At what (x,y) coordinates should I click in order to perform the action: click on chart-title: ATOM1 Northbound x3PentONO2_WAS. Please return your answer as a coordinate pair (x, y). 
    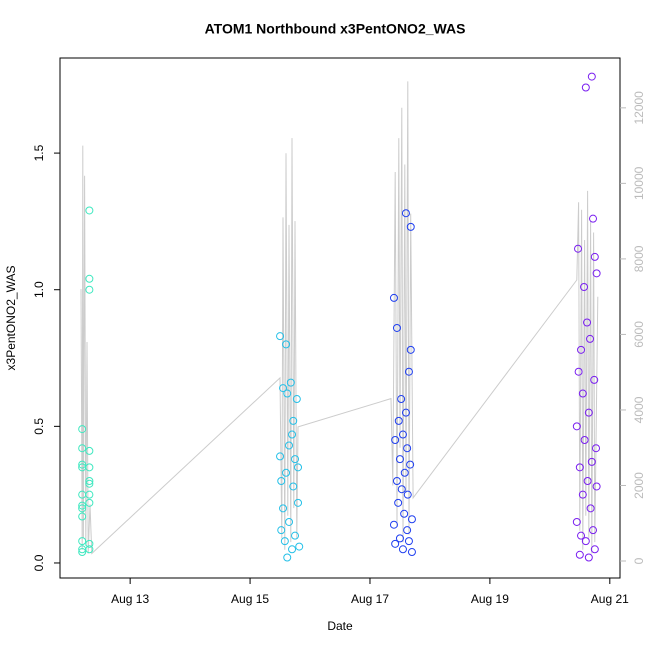
    Looking at the image, I should click on (335, 29).